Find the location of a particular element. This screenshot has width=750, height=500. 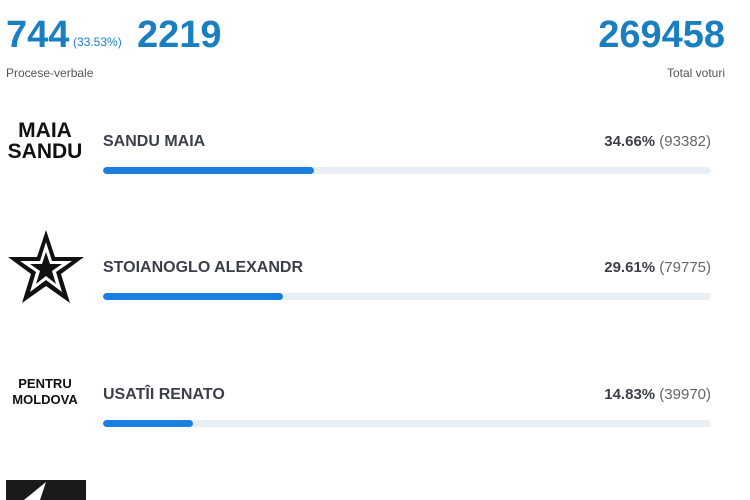

logo-line: MOLDOVA is located at coordinates (45, 399).